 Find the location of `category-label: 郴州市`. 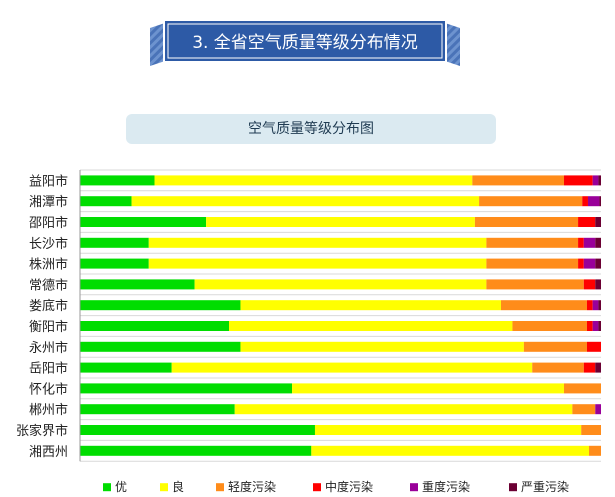

category-label: 郴州市 is located at coordinates (48, 410).